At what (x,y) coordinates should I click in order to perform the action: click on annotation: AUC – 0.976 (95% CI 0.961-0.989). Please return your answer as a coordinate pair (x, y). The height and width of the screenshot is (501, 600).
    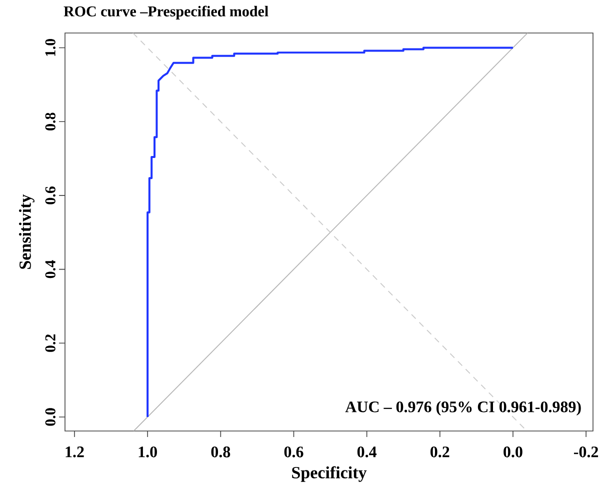
    Looking at the image, I should click on (463, 408).